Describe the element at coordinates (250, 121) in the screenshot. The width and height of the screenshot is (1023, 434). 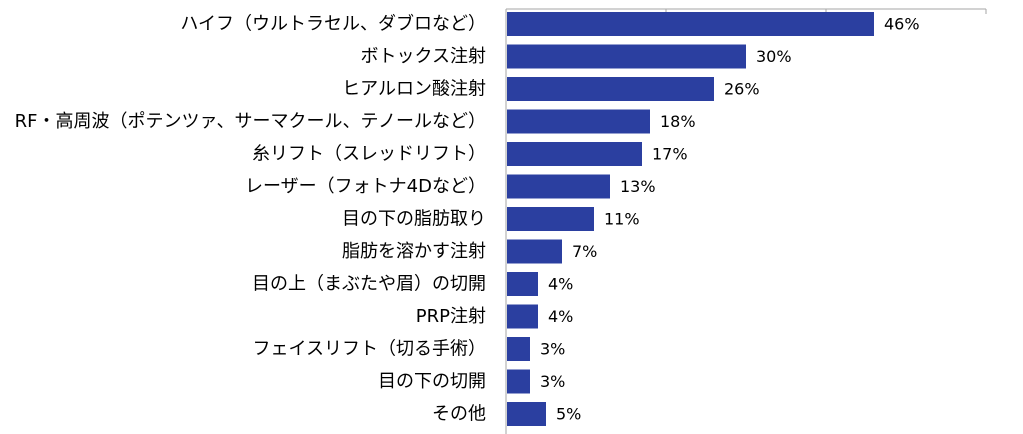
I see `category-label: RF・高周波（ポテンツァ、サーマクール、テノールなど）` at that location.